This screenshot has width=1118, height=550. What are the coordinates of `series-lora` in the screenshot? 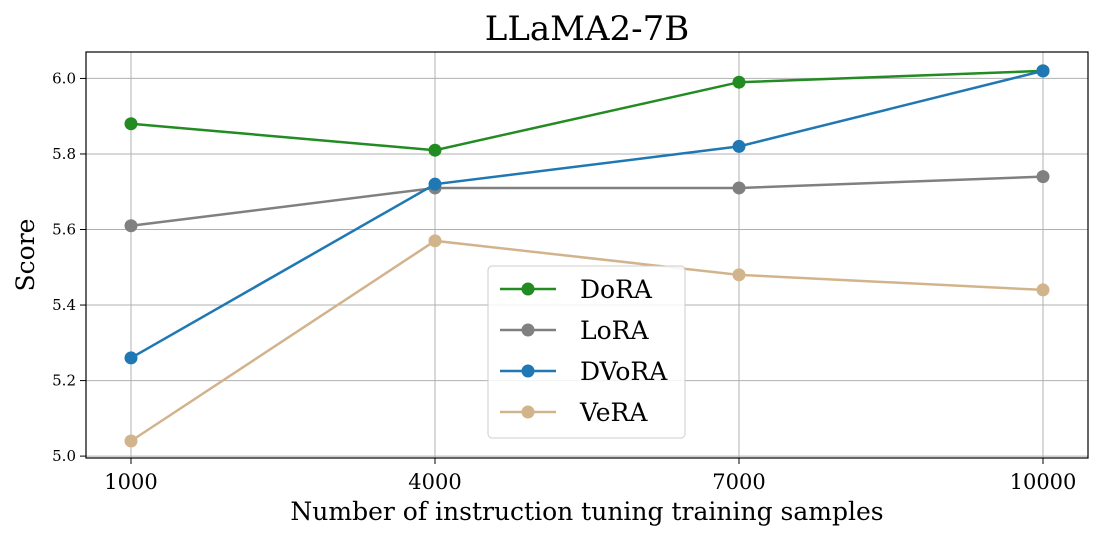 It's located at (587, 201).